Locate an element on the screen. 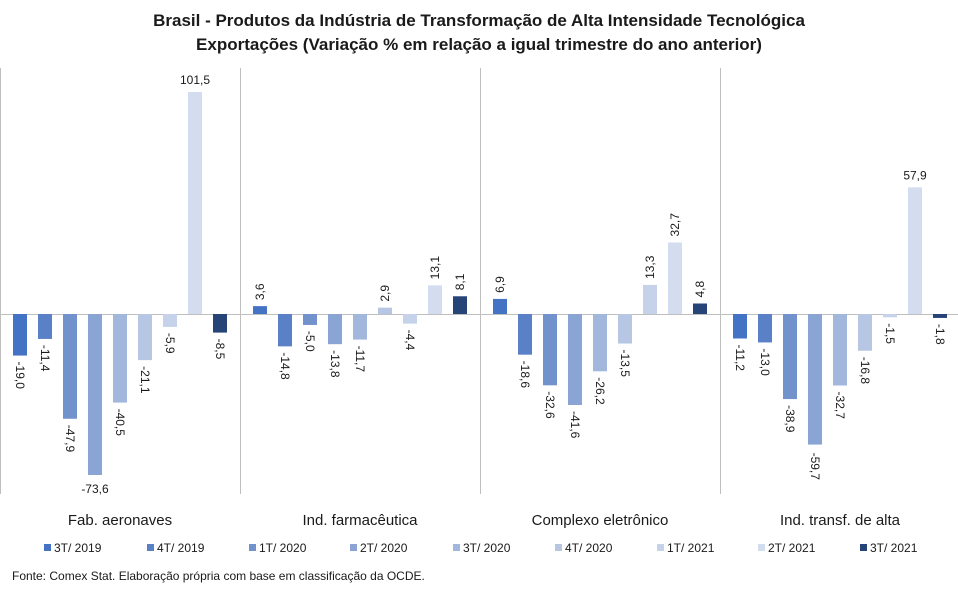  data-label: -4,4 is located at coordinates (410, 340).